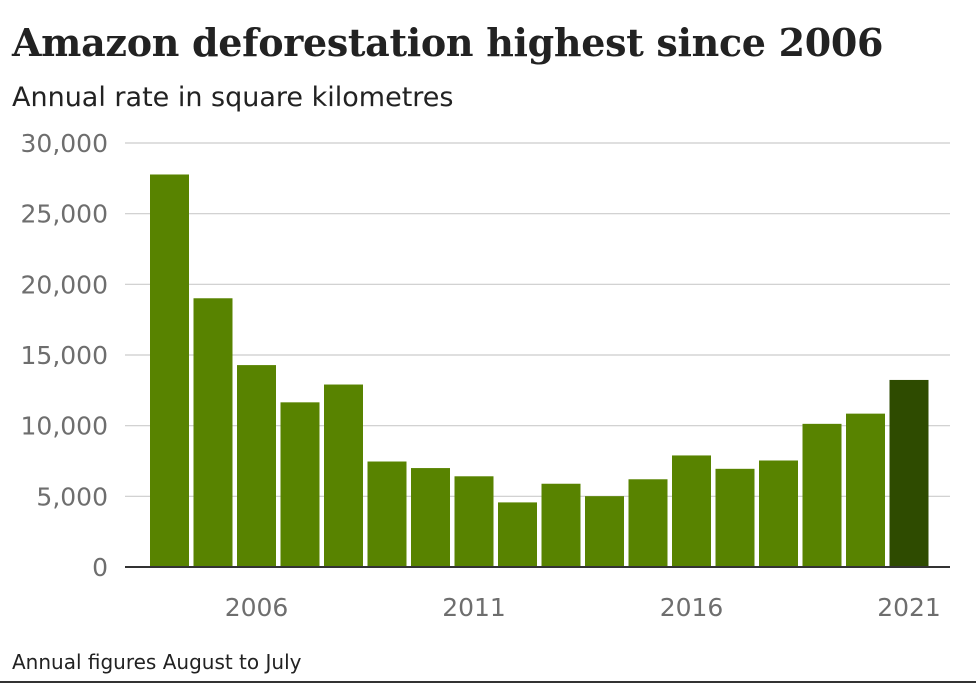 This screenshot has width=976, height=683. I want to click on chart-footnote: Annual figures August to July, so click(157, 662).